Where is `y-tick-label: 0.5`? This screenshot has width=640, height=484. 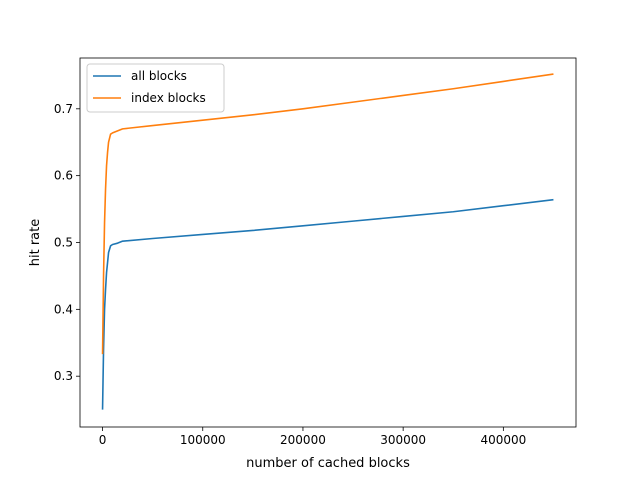 y-tick-label: 0.5 is located at coordinates (63, 243).